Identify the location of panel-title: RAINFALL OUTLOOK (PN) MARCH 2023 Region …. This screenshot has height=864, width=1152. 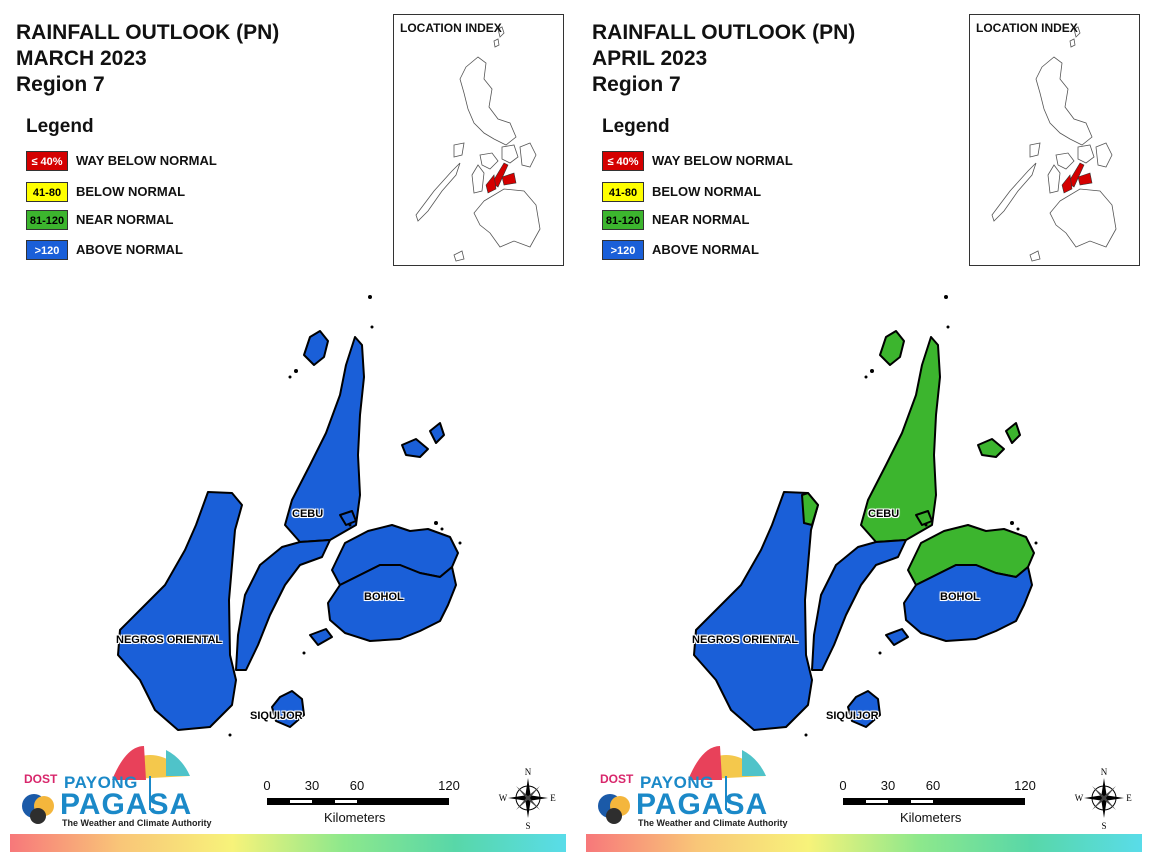
(148, 58).